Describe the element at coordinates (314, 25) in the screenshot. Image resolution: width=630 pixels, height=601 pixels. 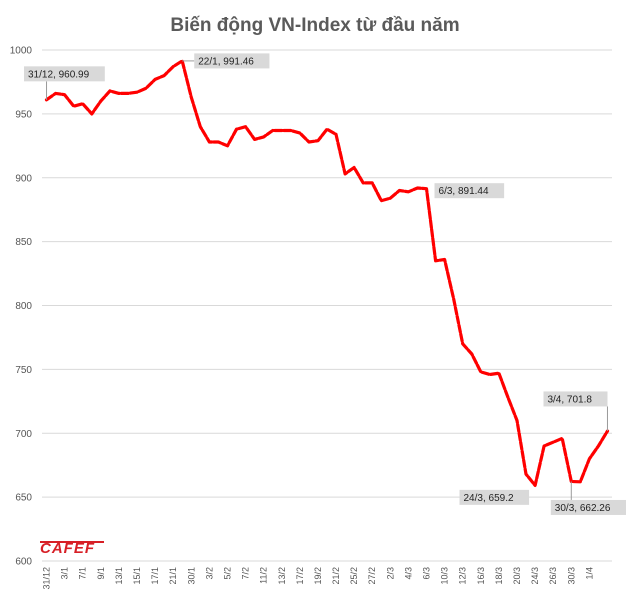
I see `chart-title: Biến động VN-Index từ đầu năm` at that location.